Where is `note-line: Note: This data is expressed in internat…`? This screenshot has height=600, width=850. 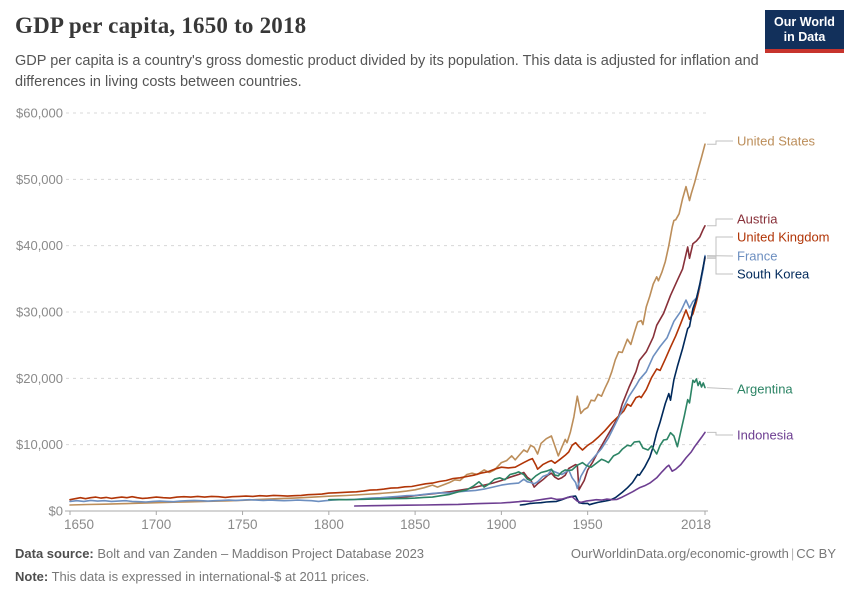 note-line: Note: This data is expressed in internat… is located at coordinates (219, 577).